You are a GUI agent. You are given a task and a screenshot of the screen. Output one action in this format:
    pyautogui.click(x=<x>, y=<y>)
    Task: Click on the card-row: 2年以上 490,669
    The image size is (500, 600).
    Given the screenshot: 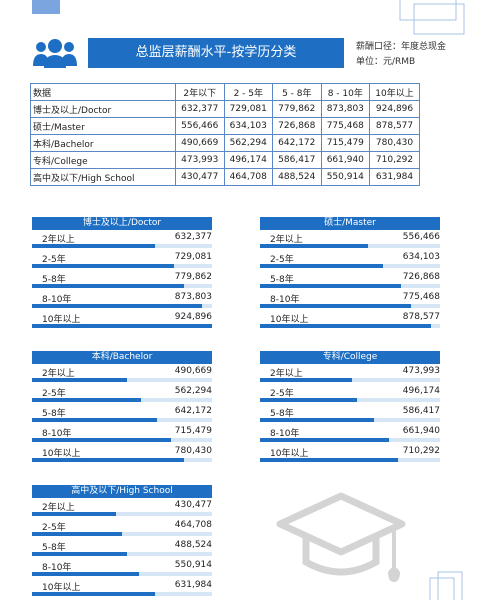 What is the action you would take?
    pyautogui.click(x=122, y=374)
    